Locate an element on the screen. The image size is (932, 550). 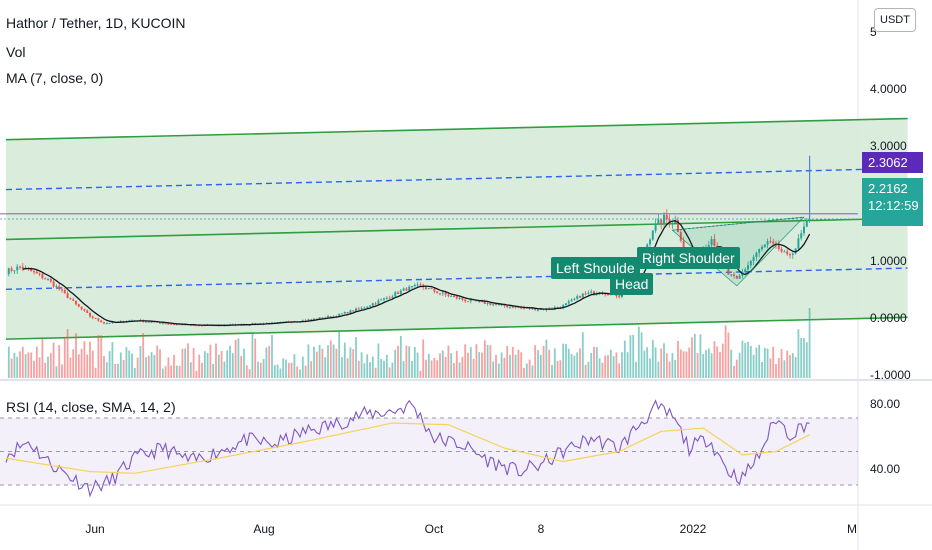
rsi-legend: RSI (14, close, SMA, 14, 2) is located at coordinates (91, 407).